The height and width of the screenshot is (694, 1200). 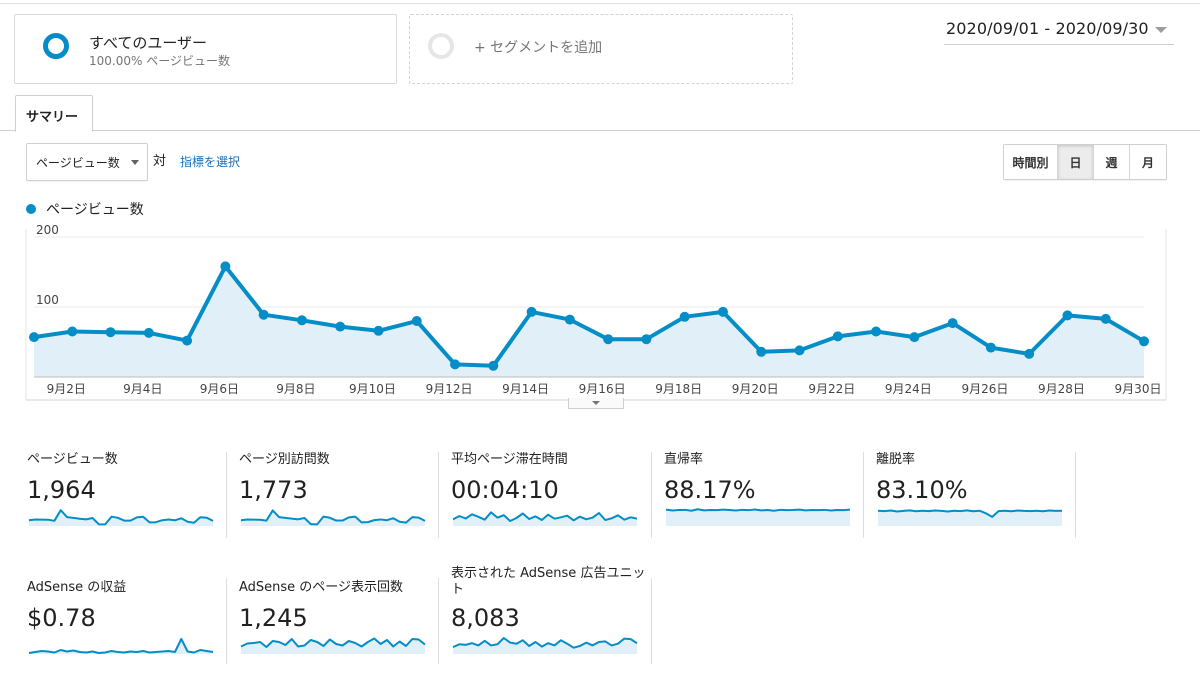 I want to click on x-tick-label: 9月16日, so click(x=602, y=389).